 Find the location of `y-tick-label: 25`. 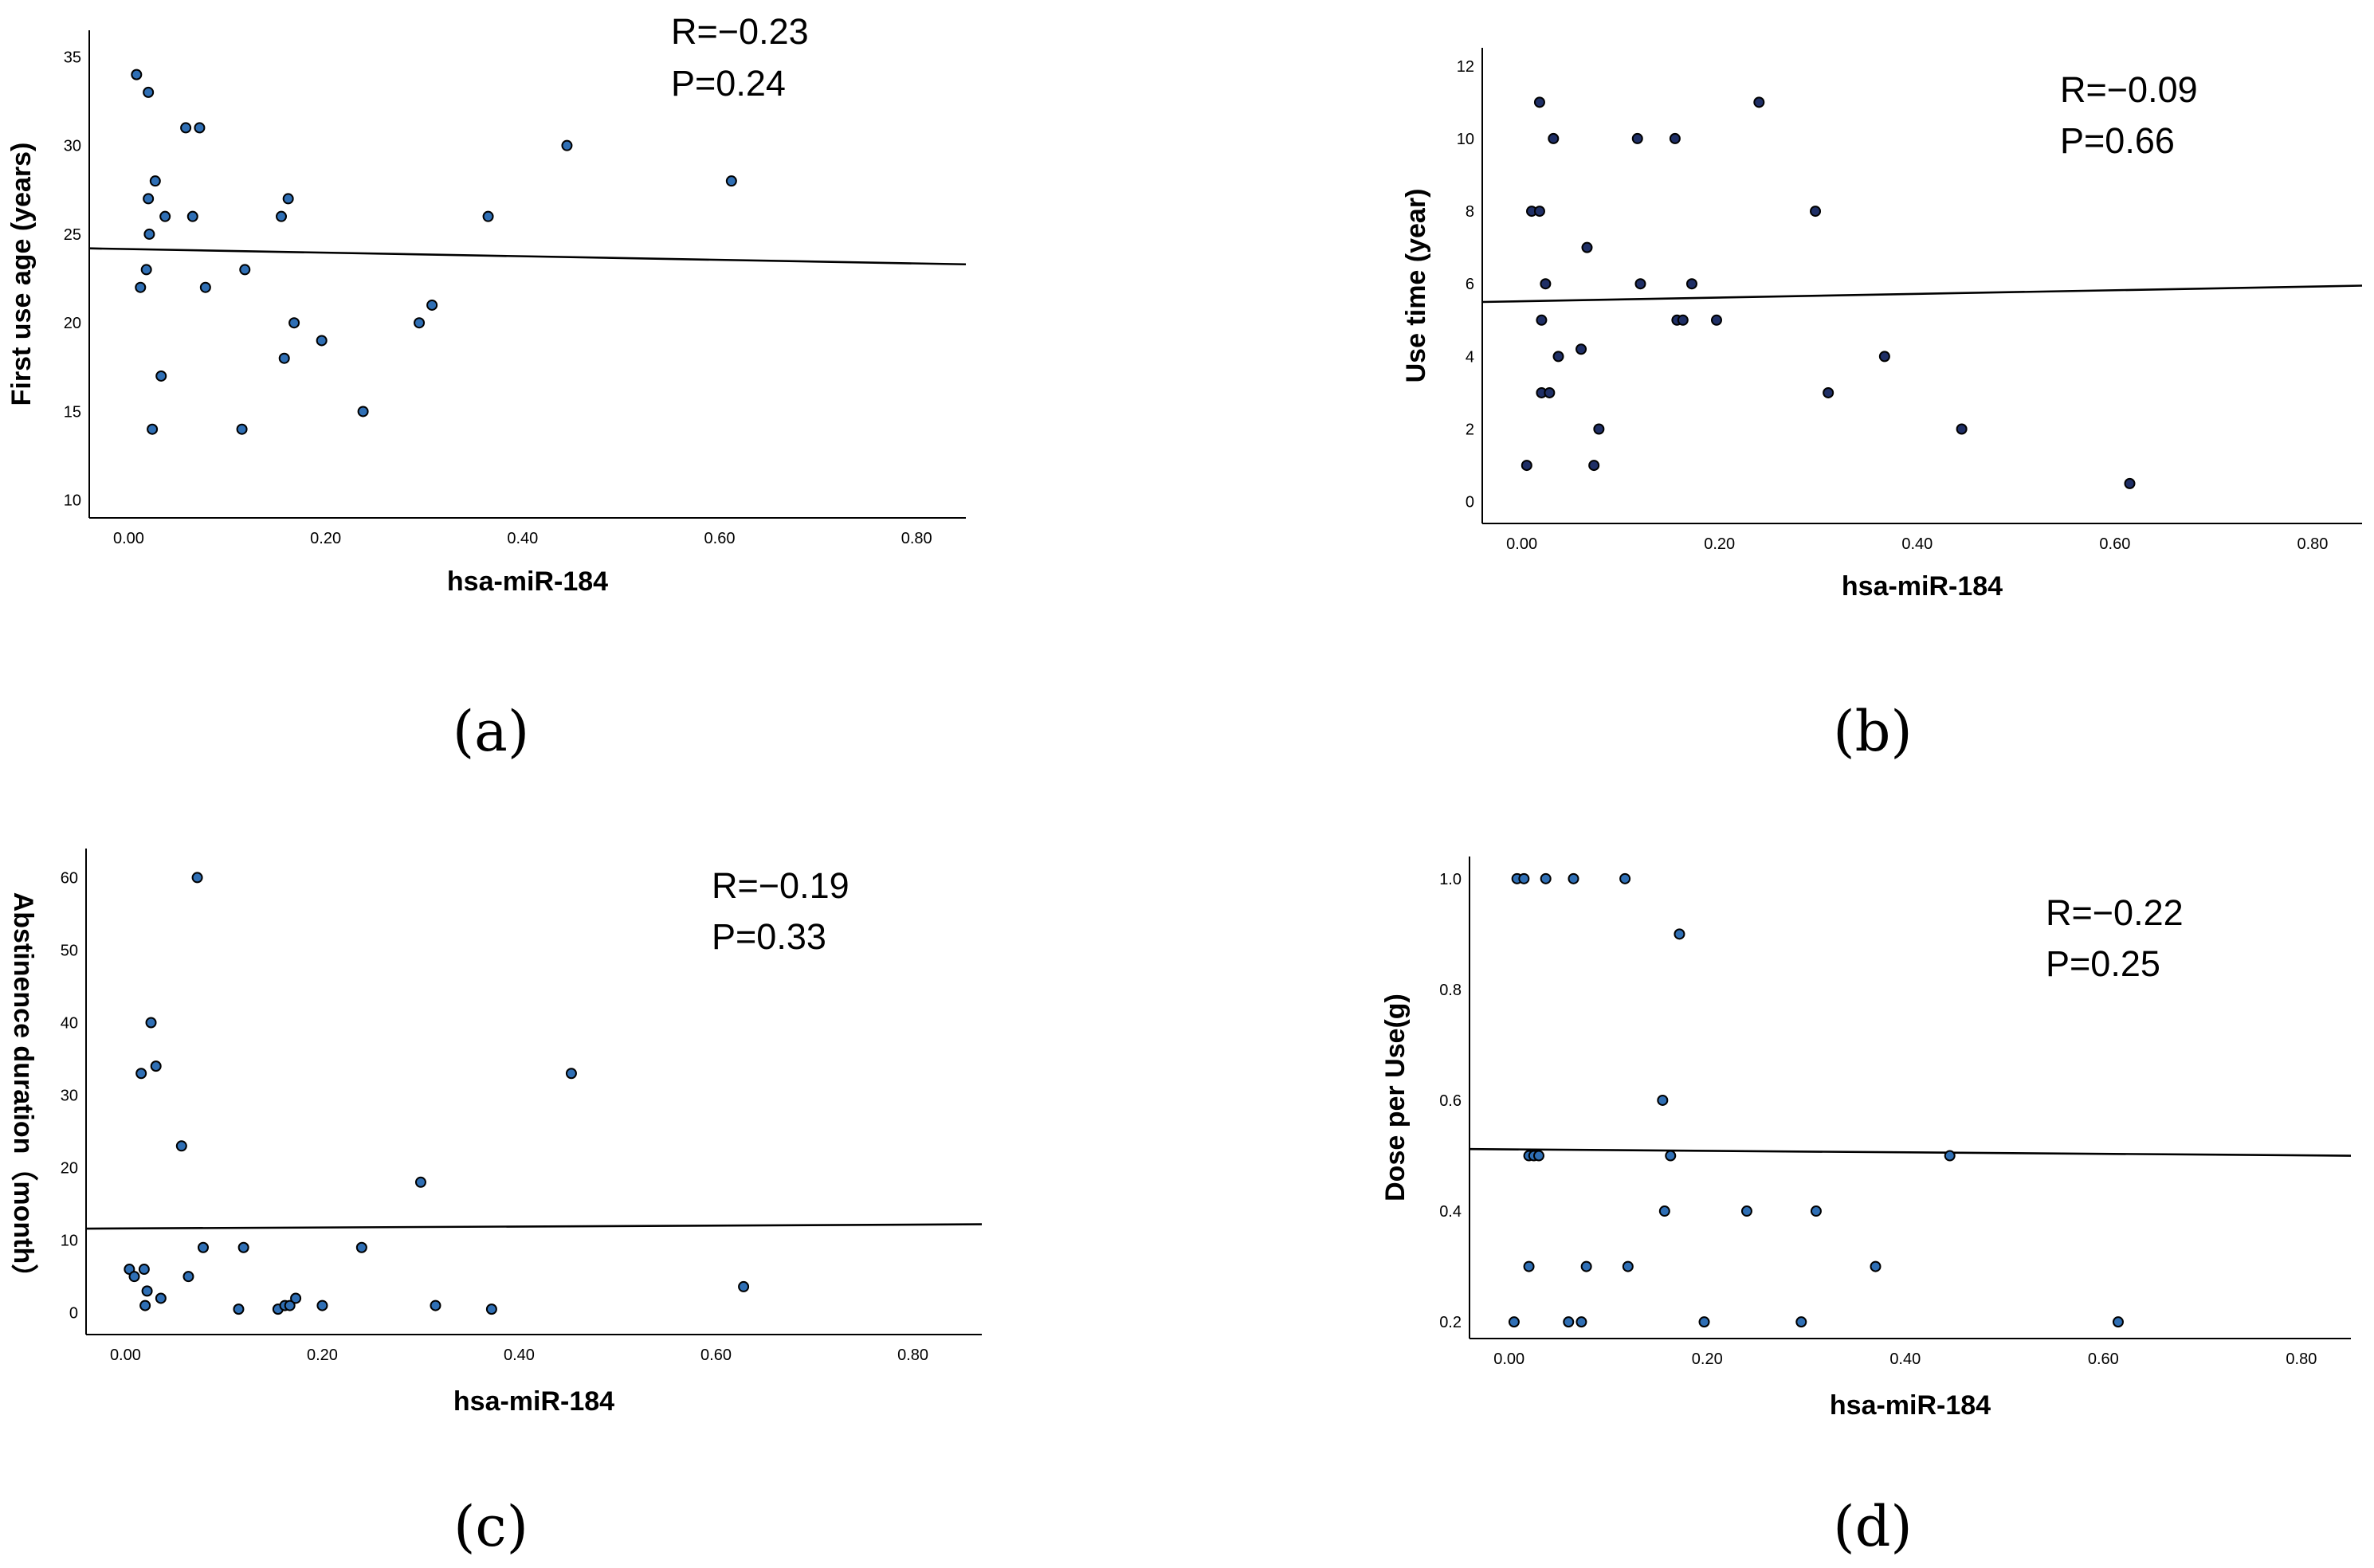

y-tick-label: 25 is located at coordinates (72, 235).